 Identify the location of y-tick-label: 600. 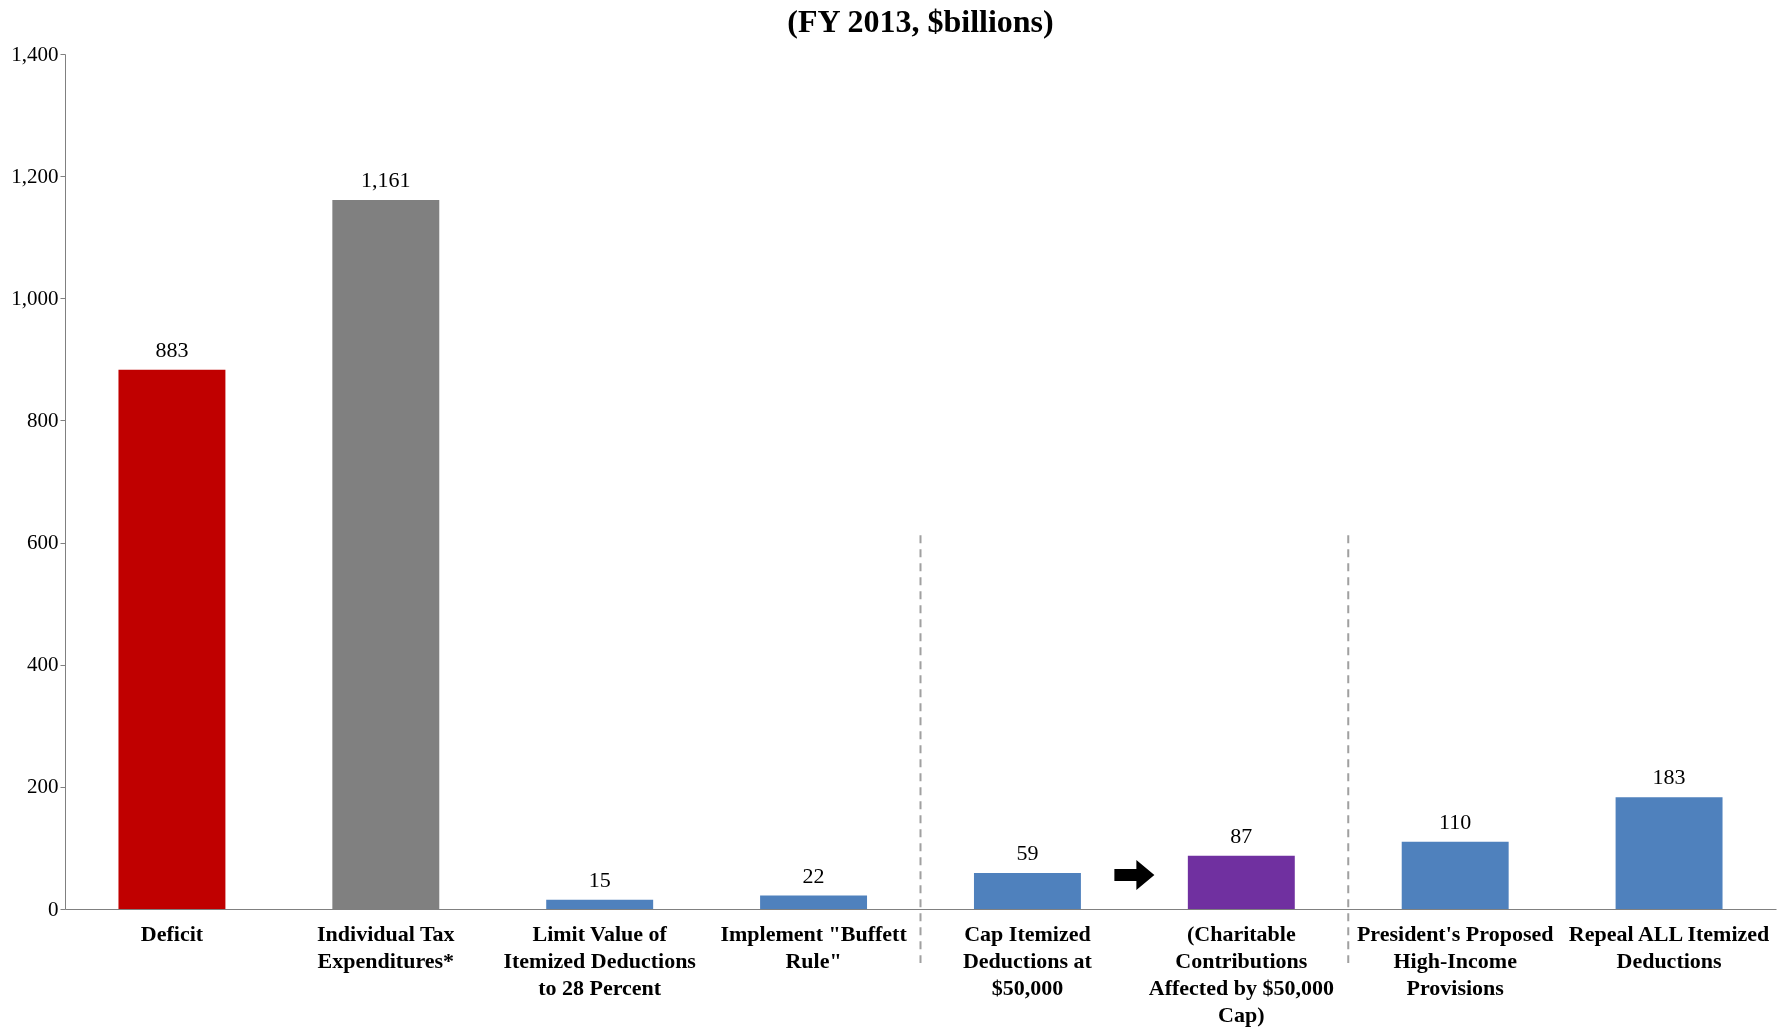
(43, 542).